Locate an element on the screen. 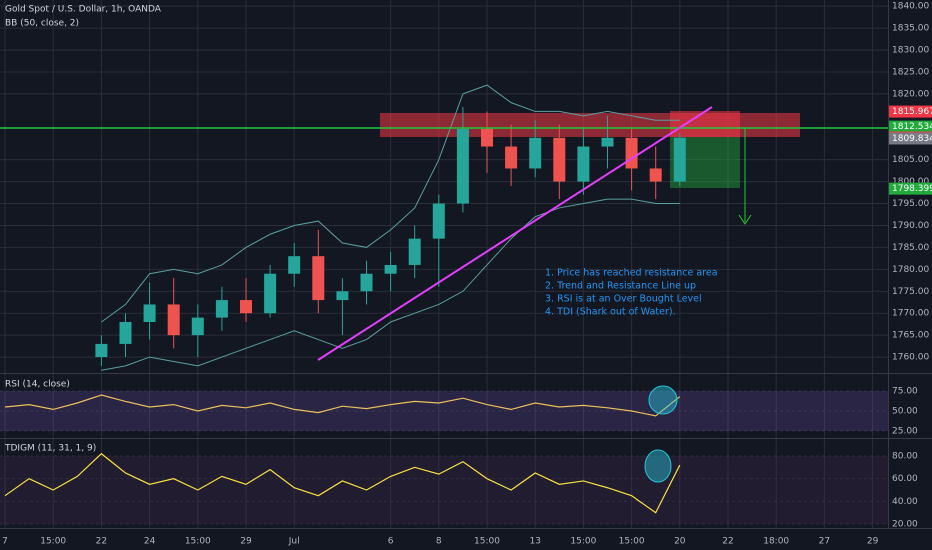 This screenshot has width=932, height=550. tdi-legend: TDIGM (11, 31, 1, 9) is located at coordinates (50, 449).